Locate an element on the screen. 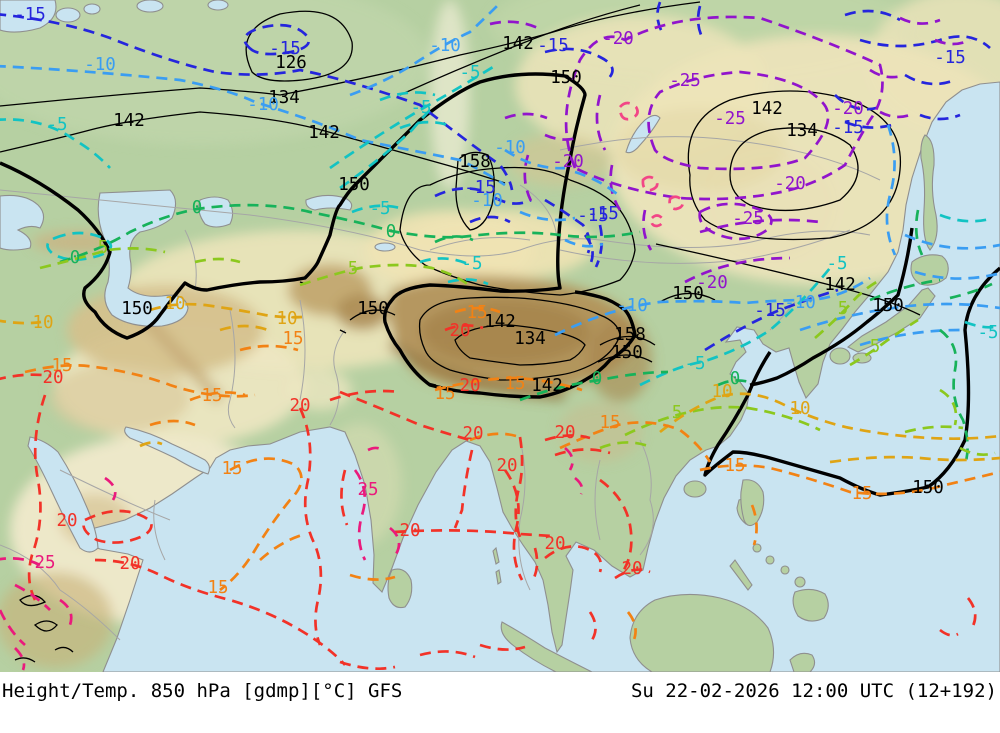 The image size is (1000, 733). lake-issyk is located at coordinates (385, 247).